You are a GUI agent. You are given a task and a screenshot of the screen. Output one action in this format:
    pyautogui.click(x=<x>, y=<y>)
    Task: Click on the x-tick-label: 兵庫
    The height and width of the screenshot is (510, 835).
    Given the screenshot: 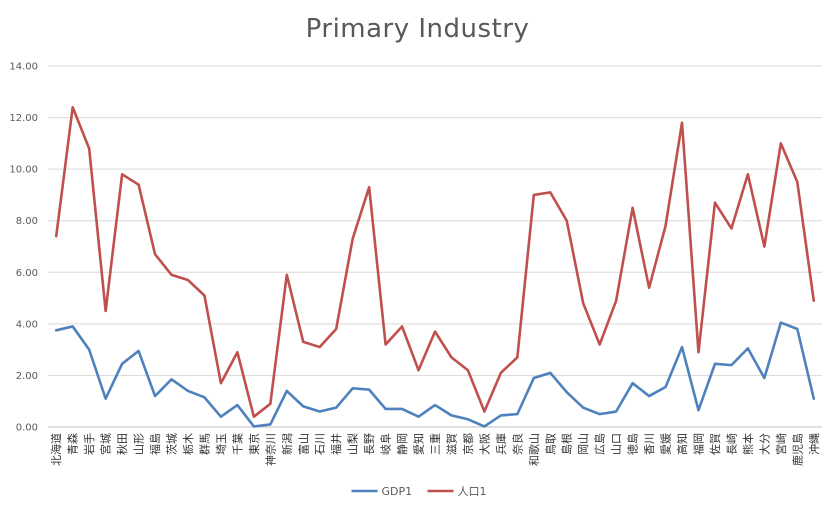 What is the action you would take?
    pyautogui.click(x=501, y=444)
    